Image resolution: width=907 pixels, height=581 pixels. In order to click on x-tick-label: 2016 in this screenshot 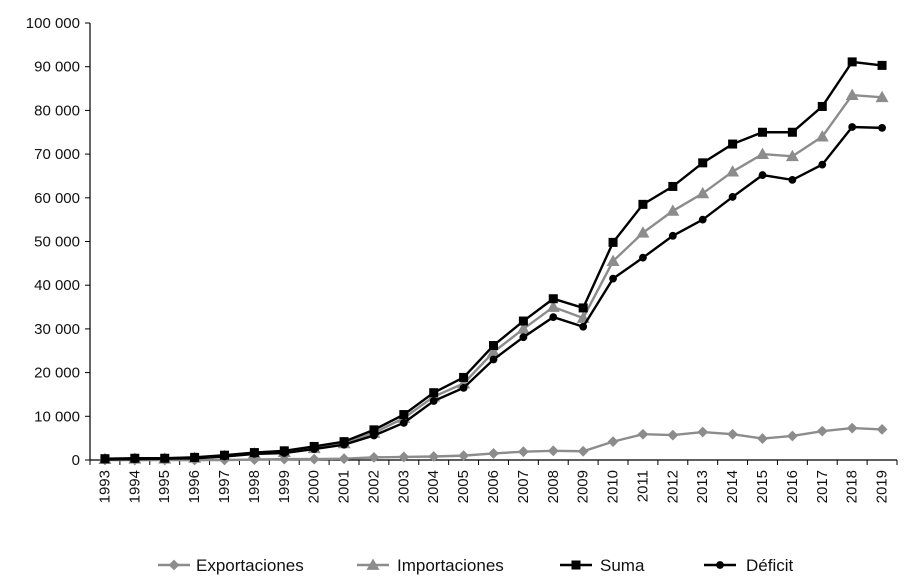, I will do `click(792, 486)`.